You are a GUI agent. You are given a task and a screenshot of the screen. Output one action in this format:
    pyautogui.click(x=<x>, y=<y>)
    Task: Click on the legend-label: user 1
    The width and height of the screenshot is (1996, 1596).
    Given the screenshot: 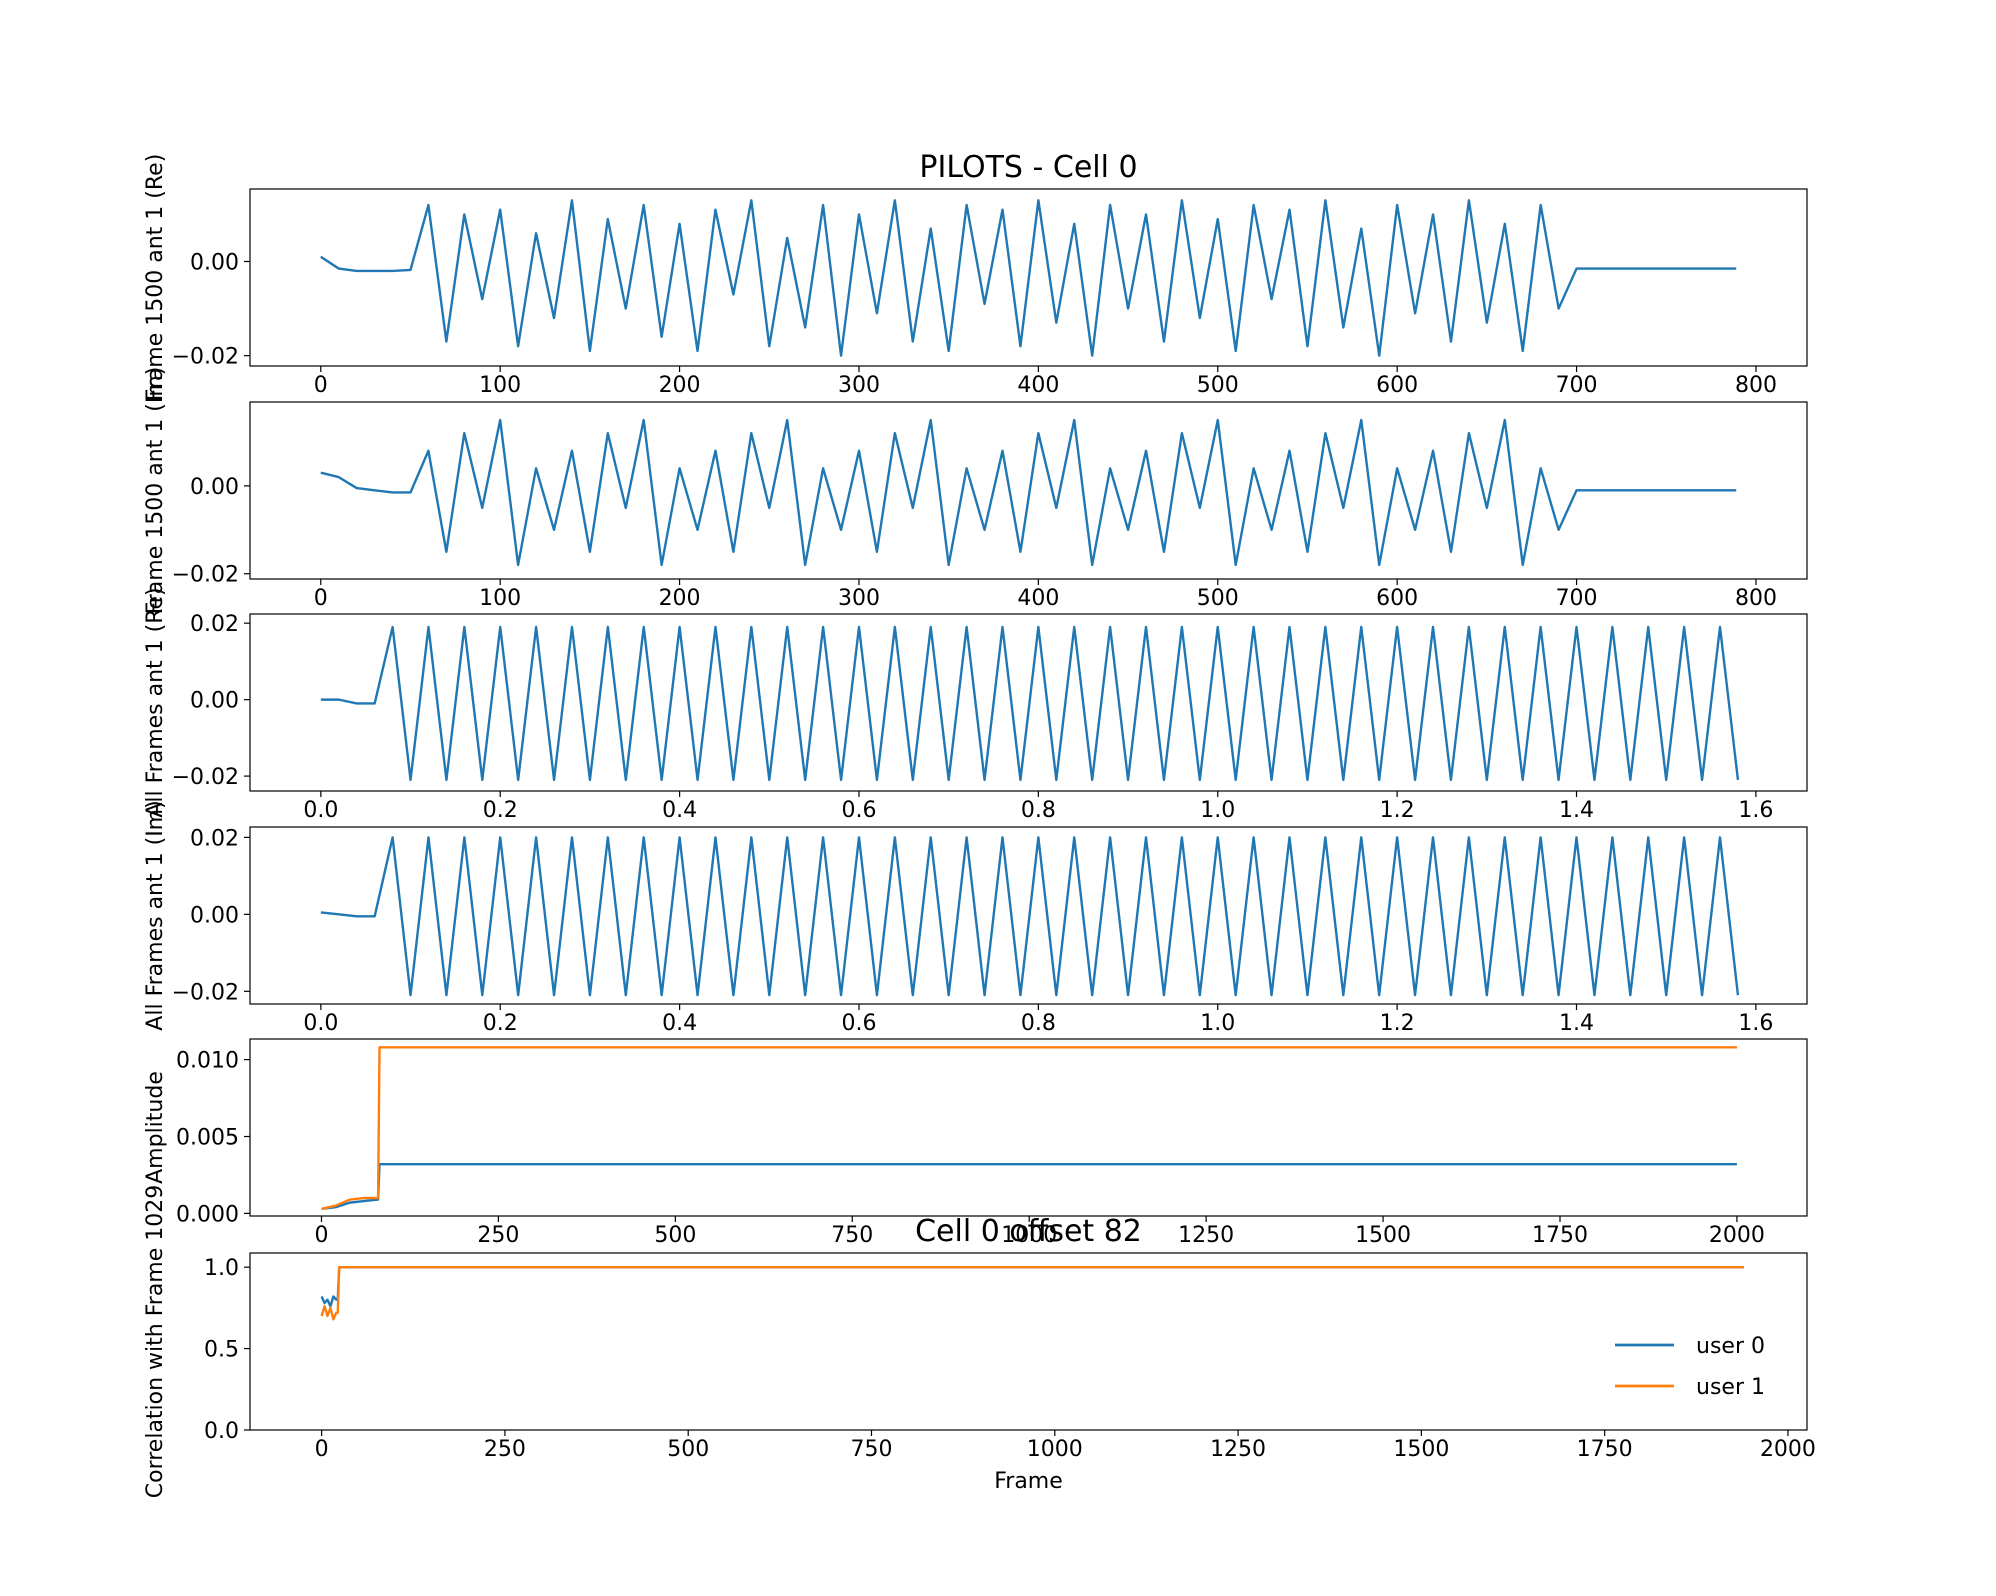 What is the action you would take?
    pyautogui.click(x=1730, y=1387)
    